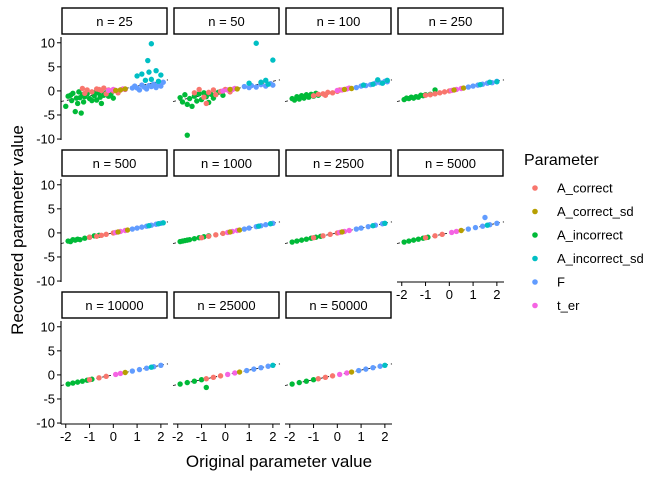 This screenshot has width=672, height=480. Describe the element at coordinates (585, 188) in the screenshot. I see `legend-label: A_correct` at that location.